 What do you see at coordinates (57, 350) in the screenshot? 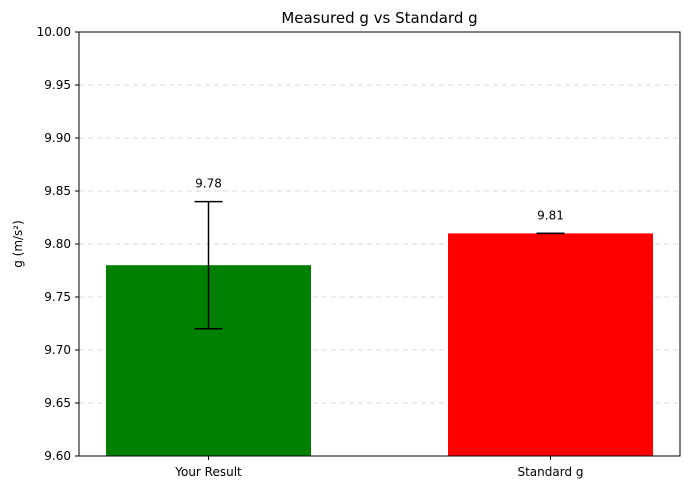
I see `y-tick-label: 9.70` at bounding box center [57, 350].